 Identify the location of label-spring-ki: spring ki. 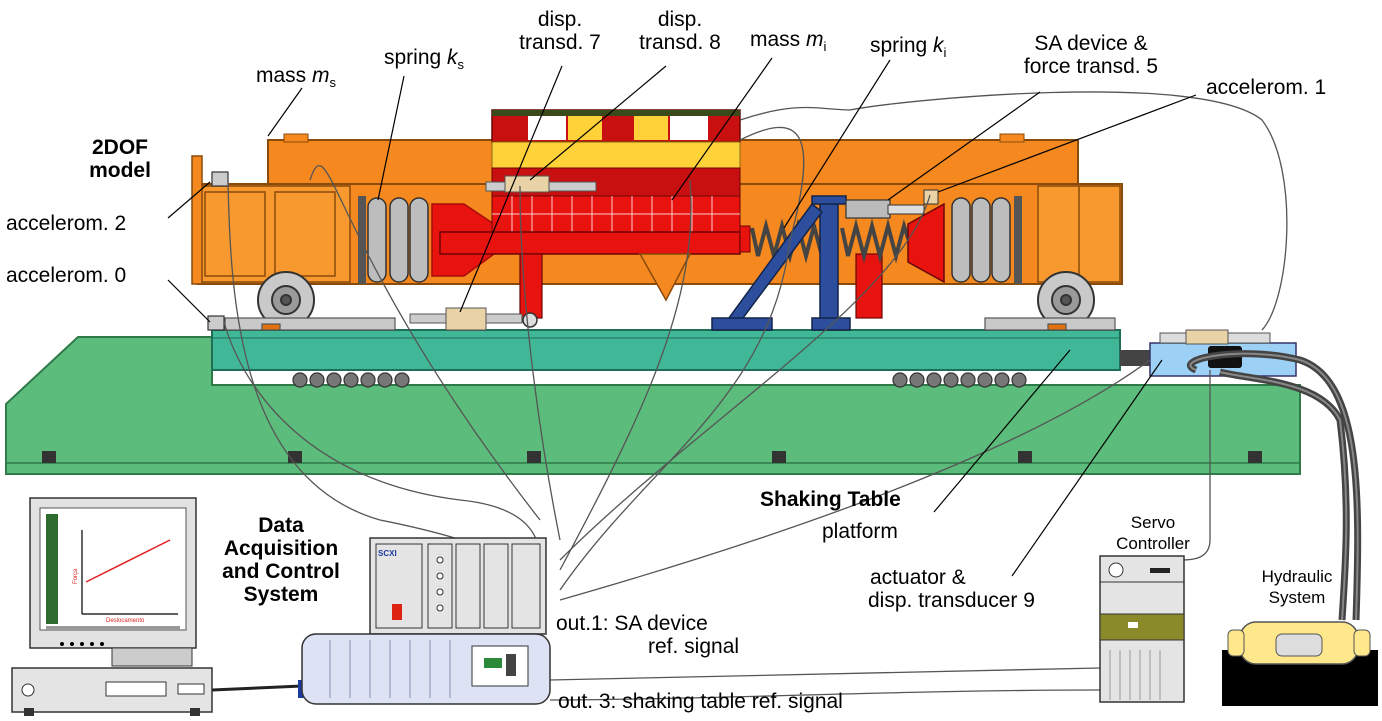
(908, 47).